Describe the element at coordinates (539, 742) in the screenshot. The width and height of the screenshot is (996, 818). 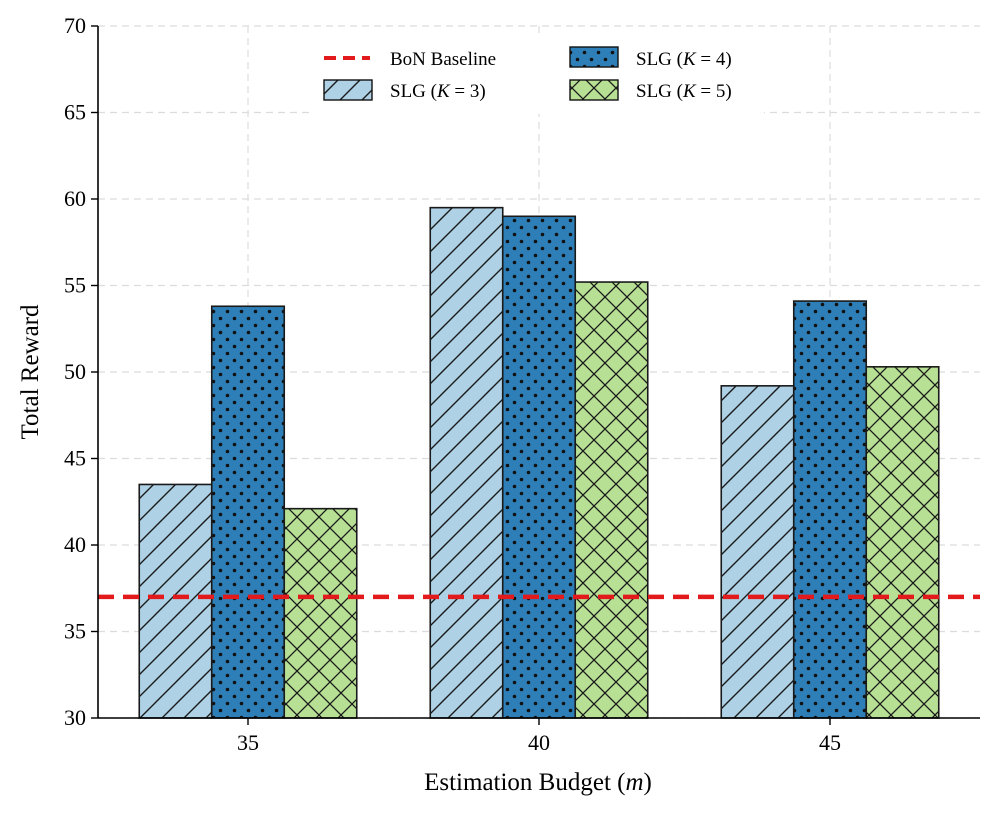
I see `x-tick-label: 40` at that location.